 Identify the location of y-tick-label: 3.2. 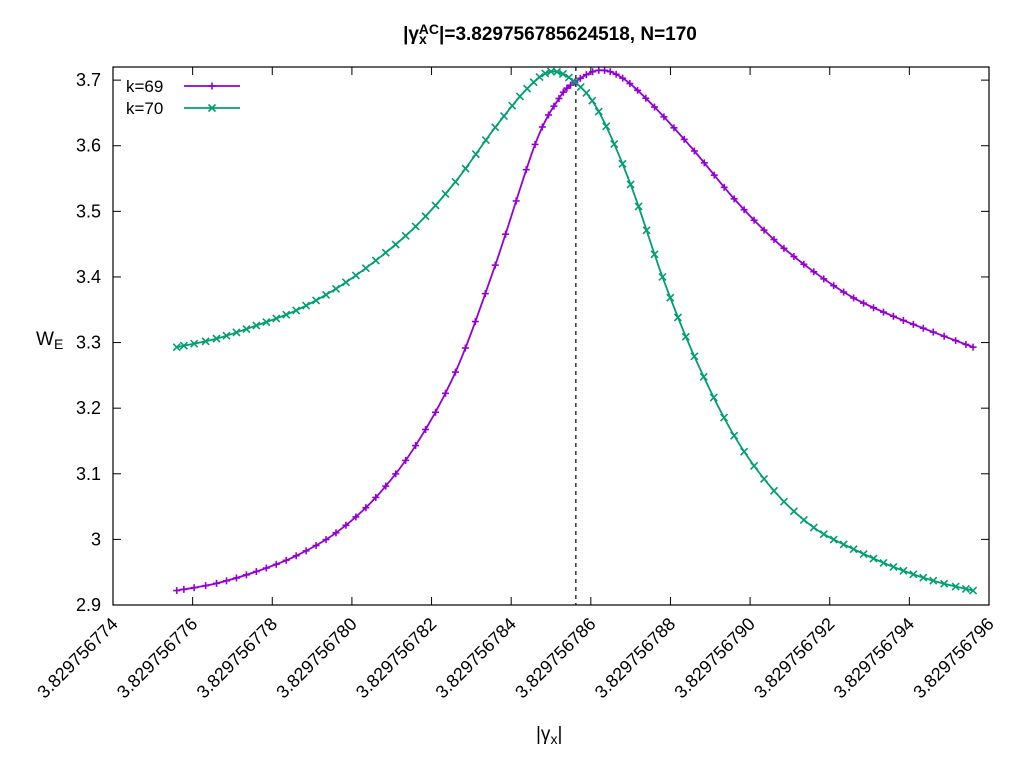
(88, 408).